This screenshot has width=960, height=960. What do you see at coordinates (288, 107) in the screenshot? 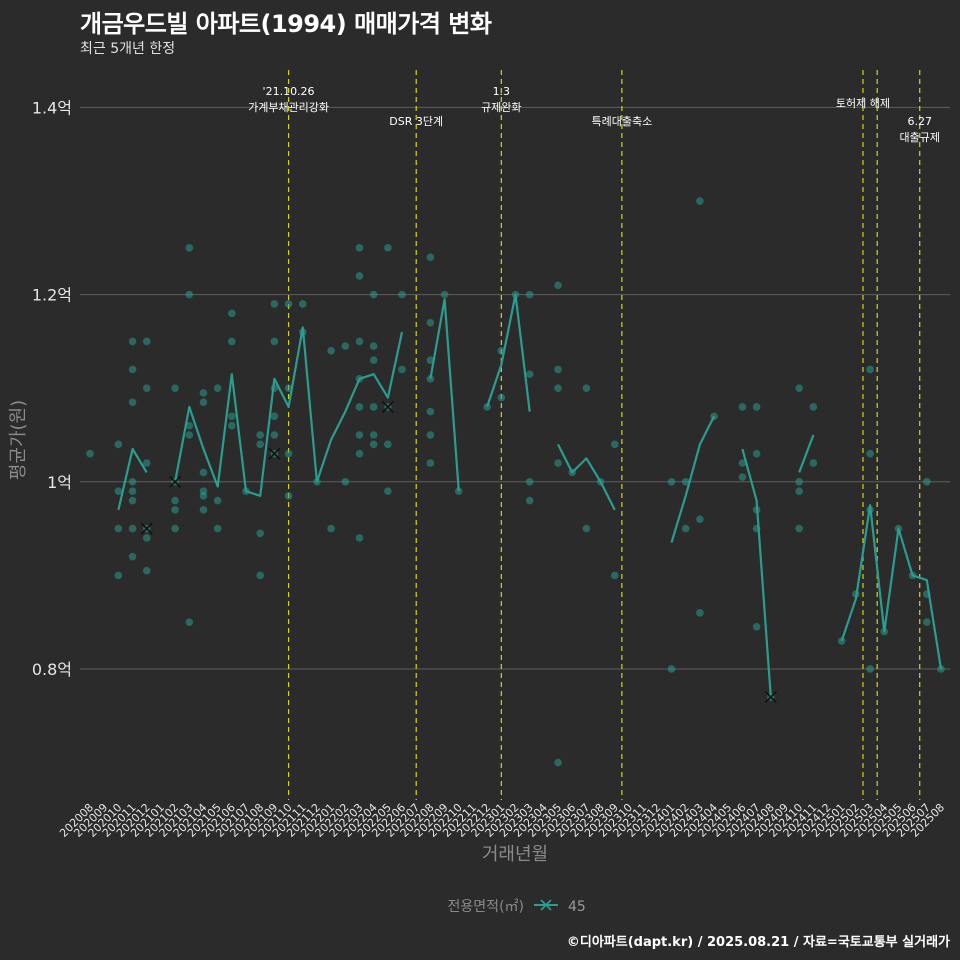
I see `event-label-0-1: 가계부채관리강화` at bounding box center [288, 107].